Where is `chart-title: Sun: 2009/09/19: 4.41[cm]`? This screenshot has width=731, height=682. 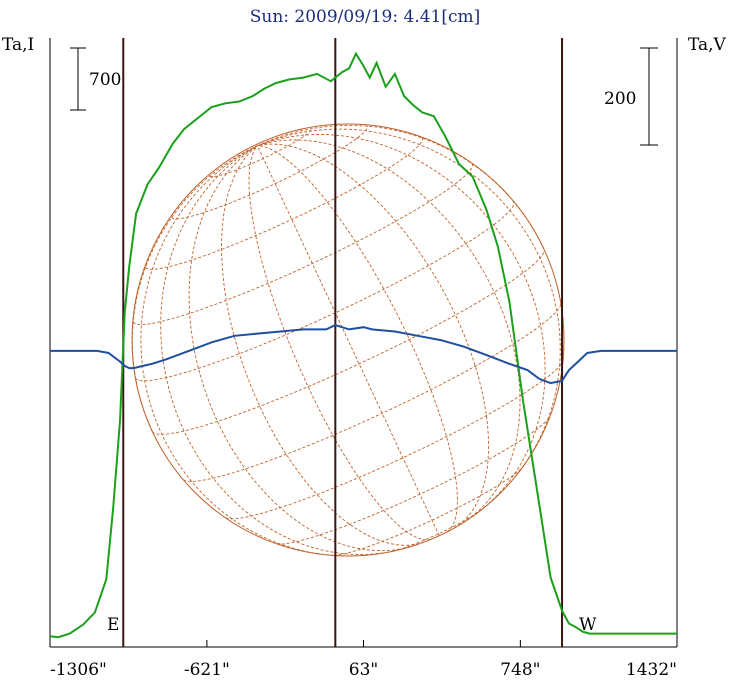 chart-title: Sun: 2009/09/19: 4.41[cm] is located at coordinates (365, 17).